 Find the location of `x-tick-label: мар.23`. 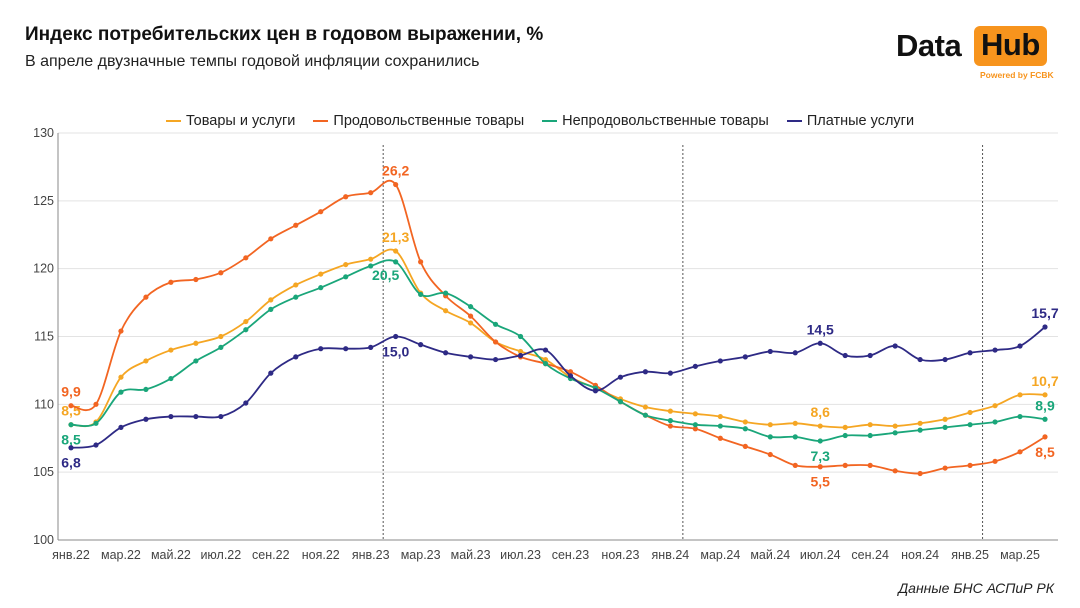

x-tick-label: мар.23 is located at coordinates (421, 555).